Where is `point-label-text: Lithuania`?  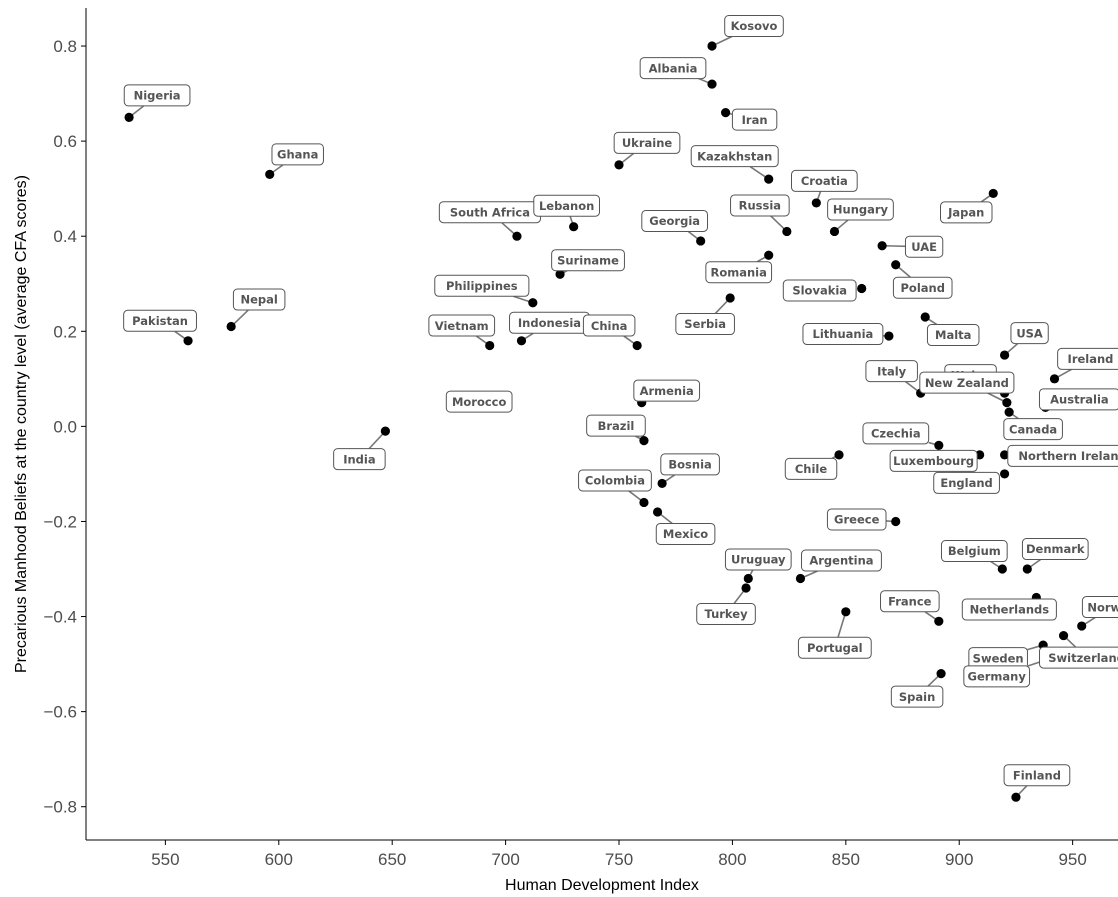
point-label-text: Lithuania is located at coordinates (843, 334).